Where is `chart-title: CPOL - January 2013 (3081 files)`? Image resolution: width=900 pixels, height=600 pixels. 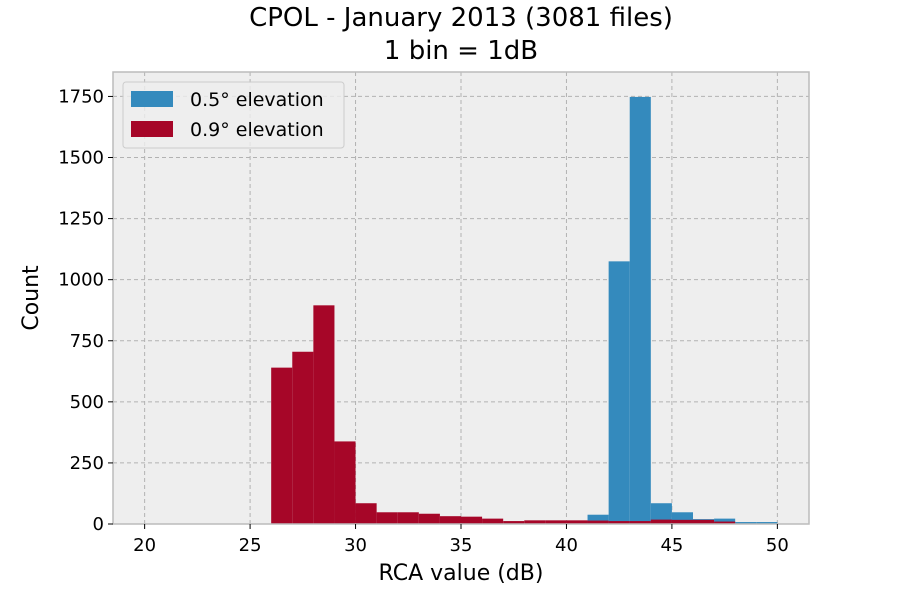
chart-title: CPOL - January 2013 (3081 files) is located at coordinates (461, 18).